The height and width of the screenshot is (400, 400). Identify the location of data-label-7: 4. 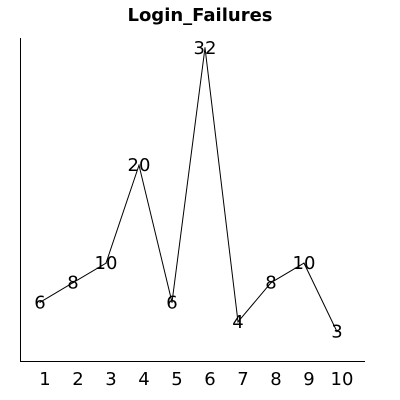
(237, 322).